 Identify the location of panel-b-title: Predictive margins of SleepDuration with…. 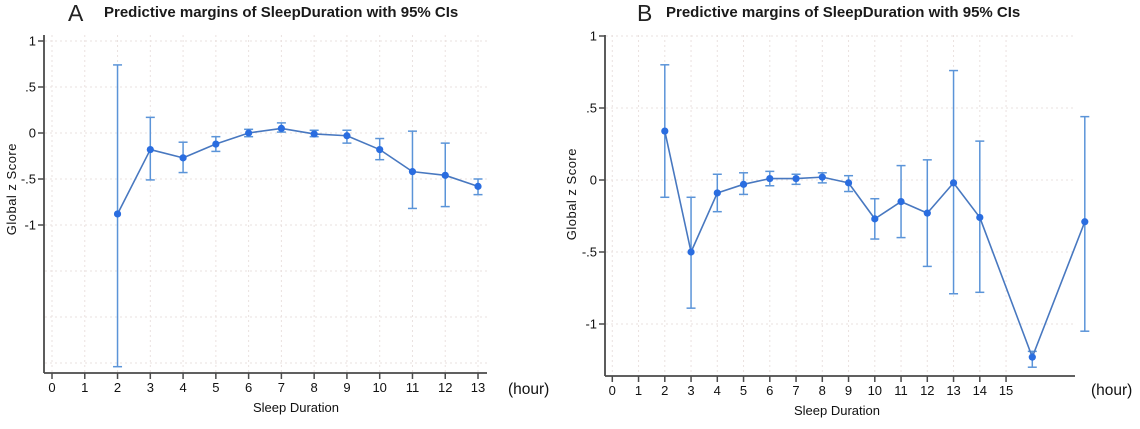
(843, 12).